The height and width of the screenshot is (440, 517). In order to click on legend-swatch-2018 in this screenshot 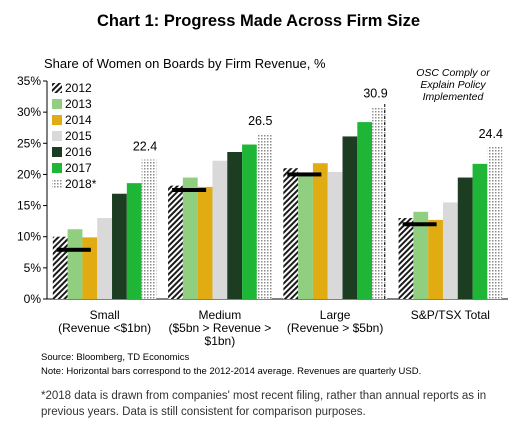, I will do `click(57, 184)`.